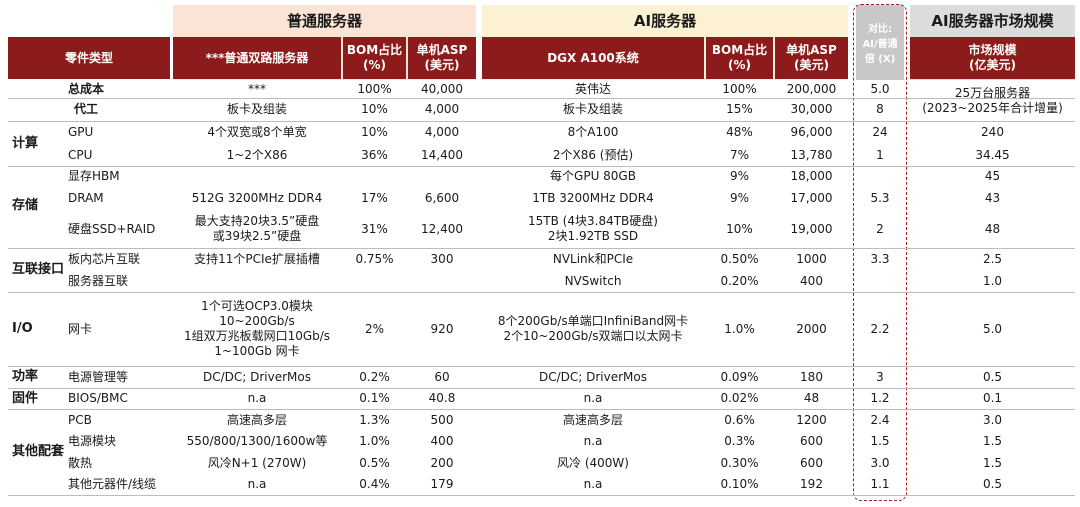 The width and height of the screenshot is (1080, 507). I want to click on header-ai-bom: BOM占比 (%), so click(739, 58).